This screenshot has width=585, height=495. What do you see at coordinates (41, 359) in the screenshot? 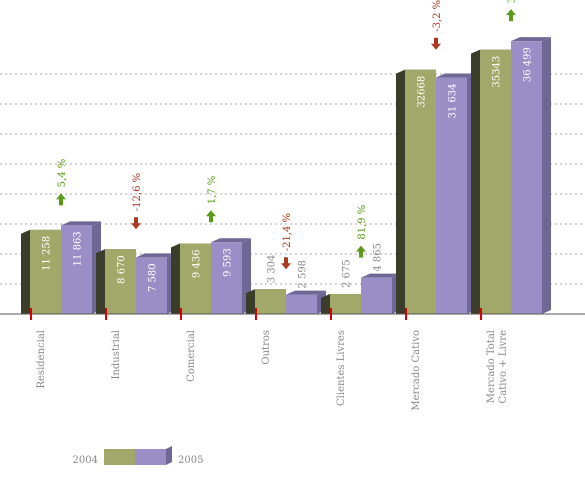
I see `category-label: Residencial` at bounding box center [41, 359].